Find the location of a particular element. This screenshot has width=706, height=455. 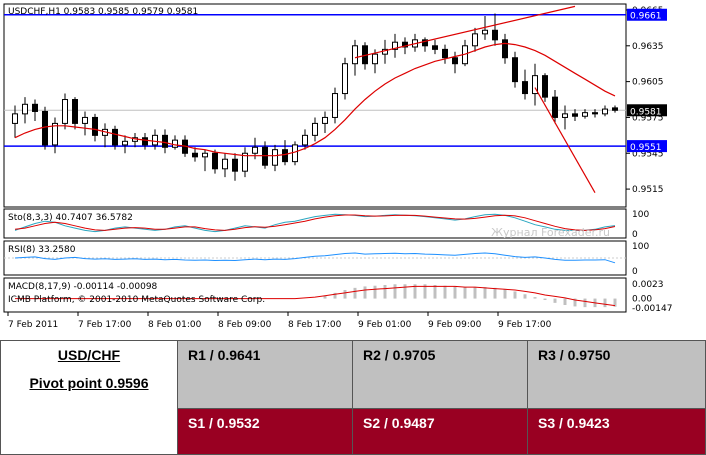

level-label: 0.9551 is located at coordinates (646, 148).